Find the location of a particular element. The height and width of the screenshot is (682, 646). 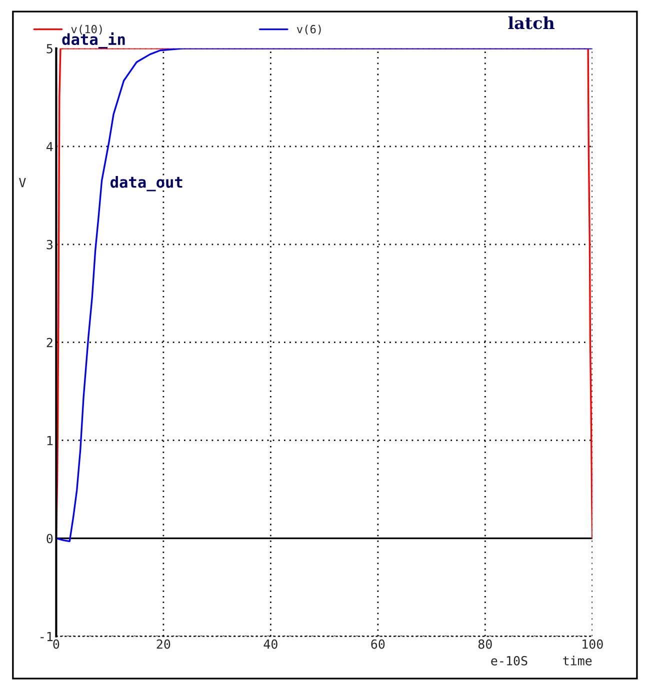

annotation: data_out is located at coordinates (146, 184).